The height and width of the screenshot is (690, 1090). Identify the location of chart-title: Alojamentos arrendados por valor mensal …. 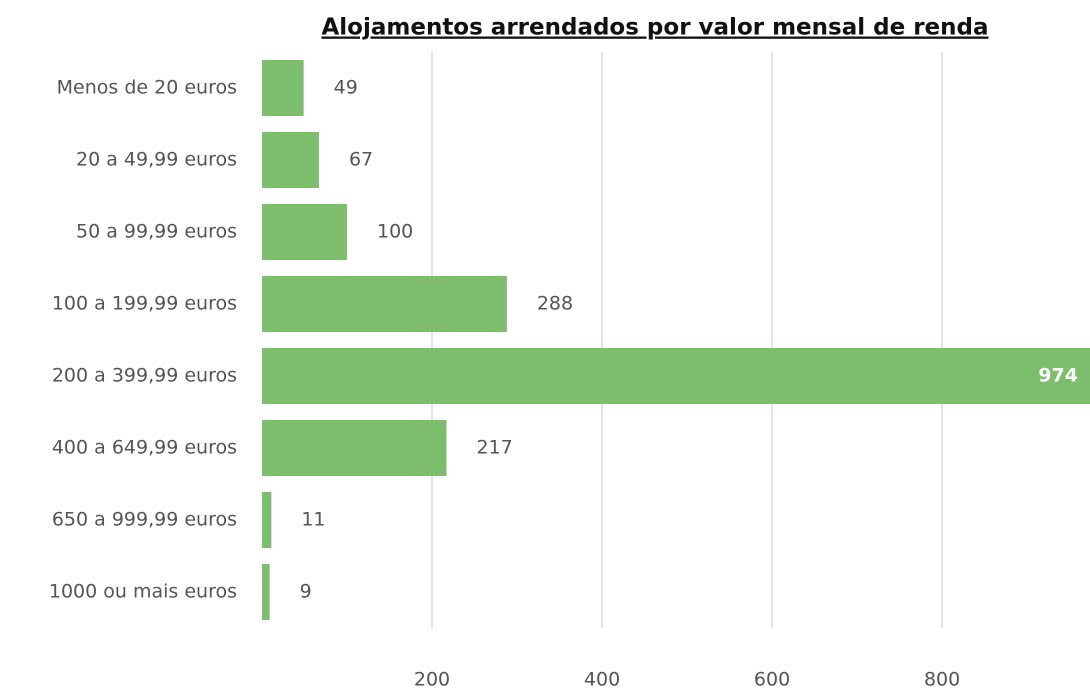
(654, 28).